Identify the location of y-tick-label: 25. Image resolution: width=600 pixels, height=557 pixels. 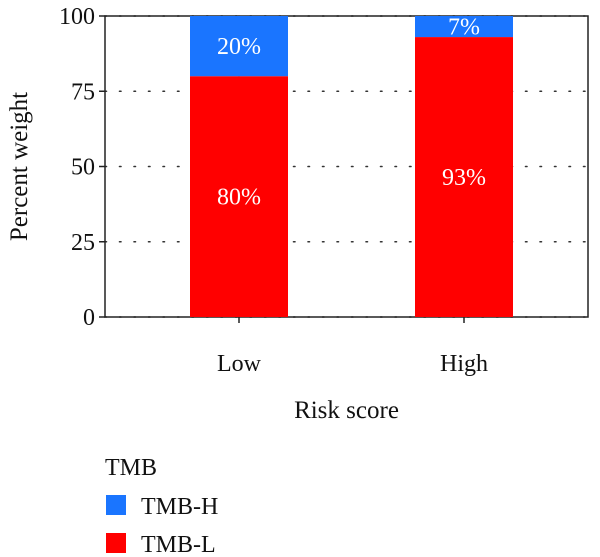
(83, 243).